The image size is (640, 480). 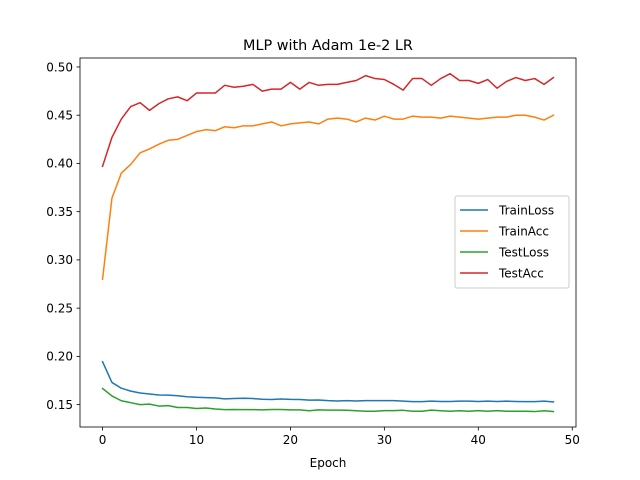 I want to click on chart-title: MLP with Adam 1e-2 LR, so click(x=328, y=46).